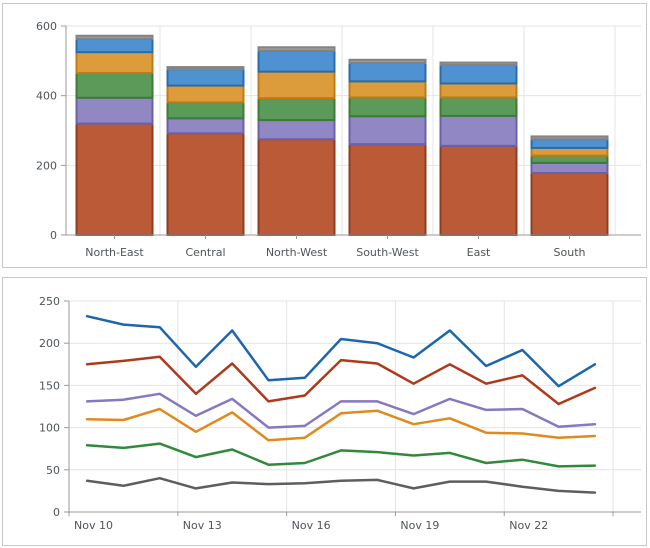 Image resolution: width=650 pixels, height=548 pixels. I want to click on line-series-red, so click(341, 380).